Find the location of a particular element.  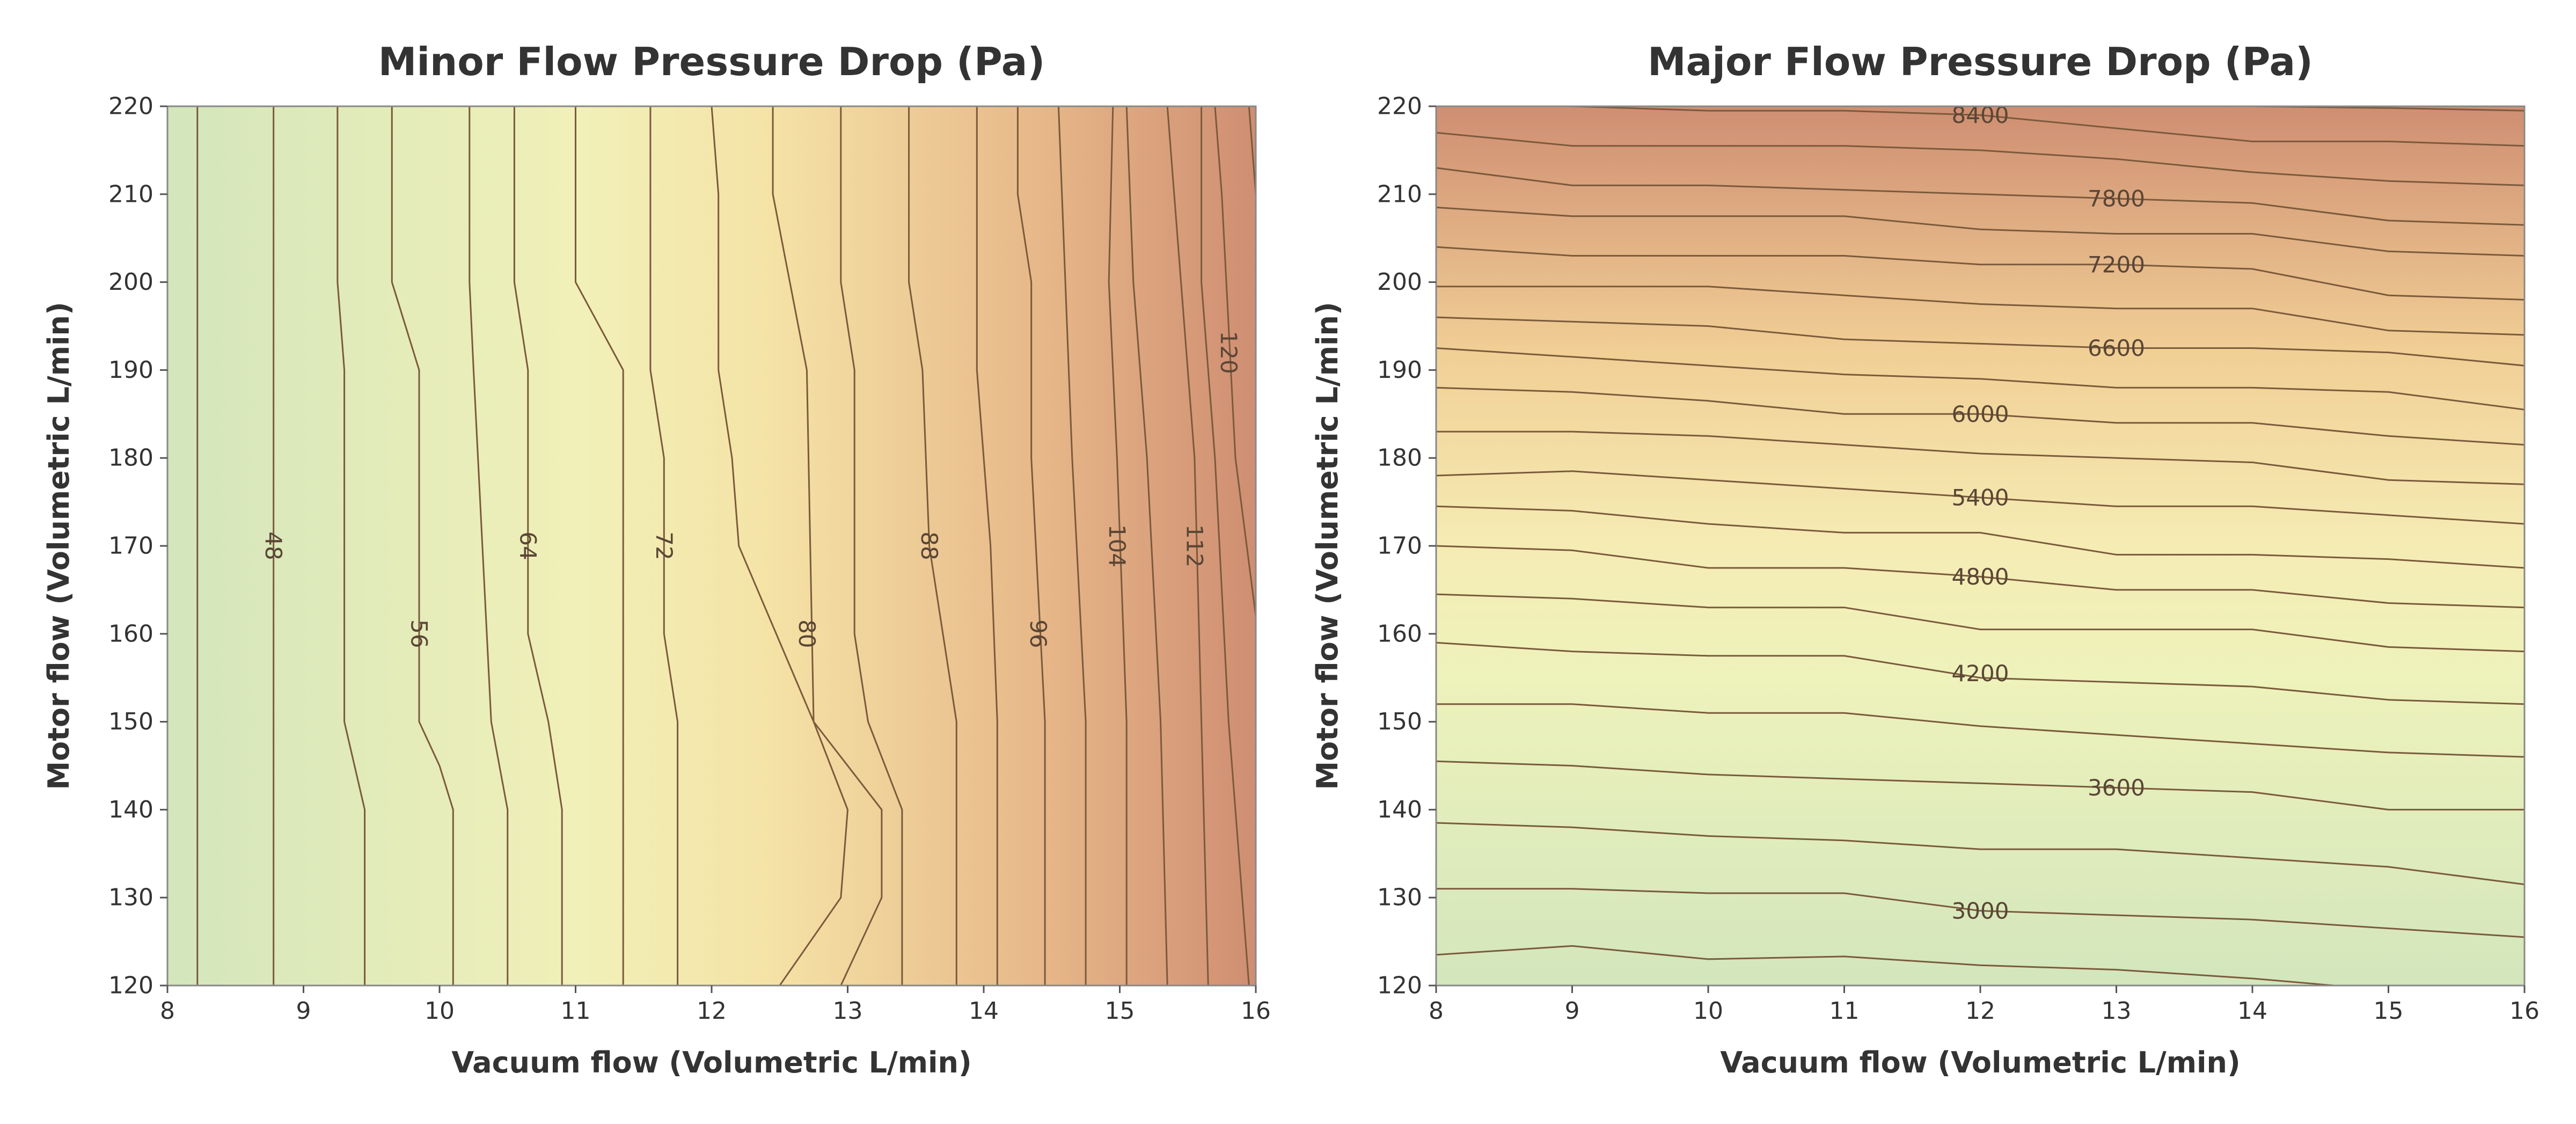

minor-contour-labels: 48 56 64 72 80 88 96 104 112 120 is located at coordinates (751, 489).